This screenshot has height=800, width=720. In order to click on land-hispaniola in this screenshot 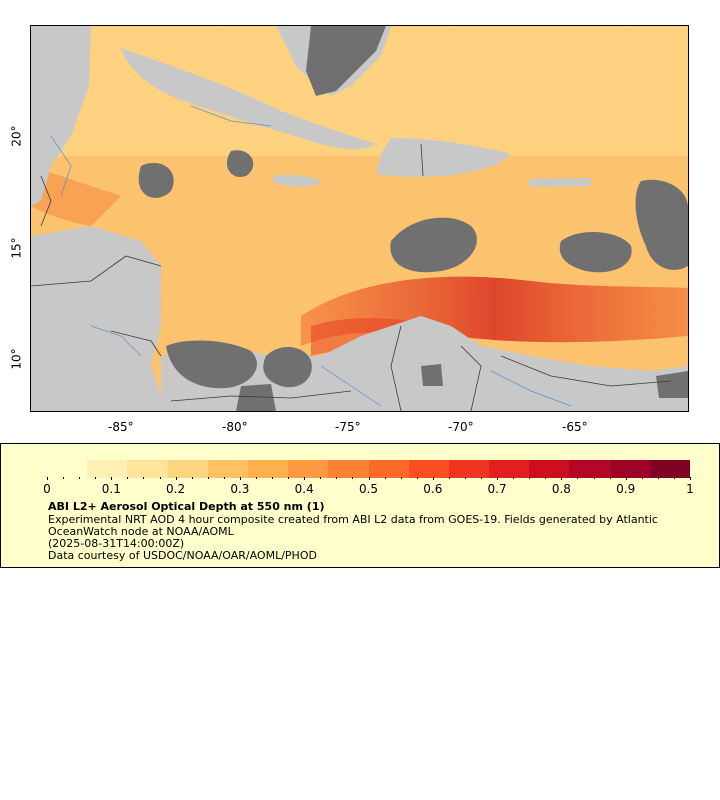, I will do `click(443, 157)`.